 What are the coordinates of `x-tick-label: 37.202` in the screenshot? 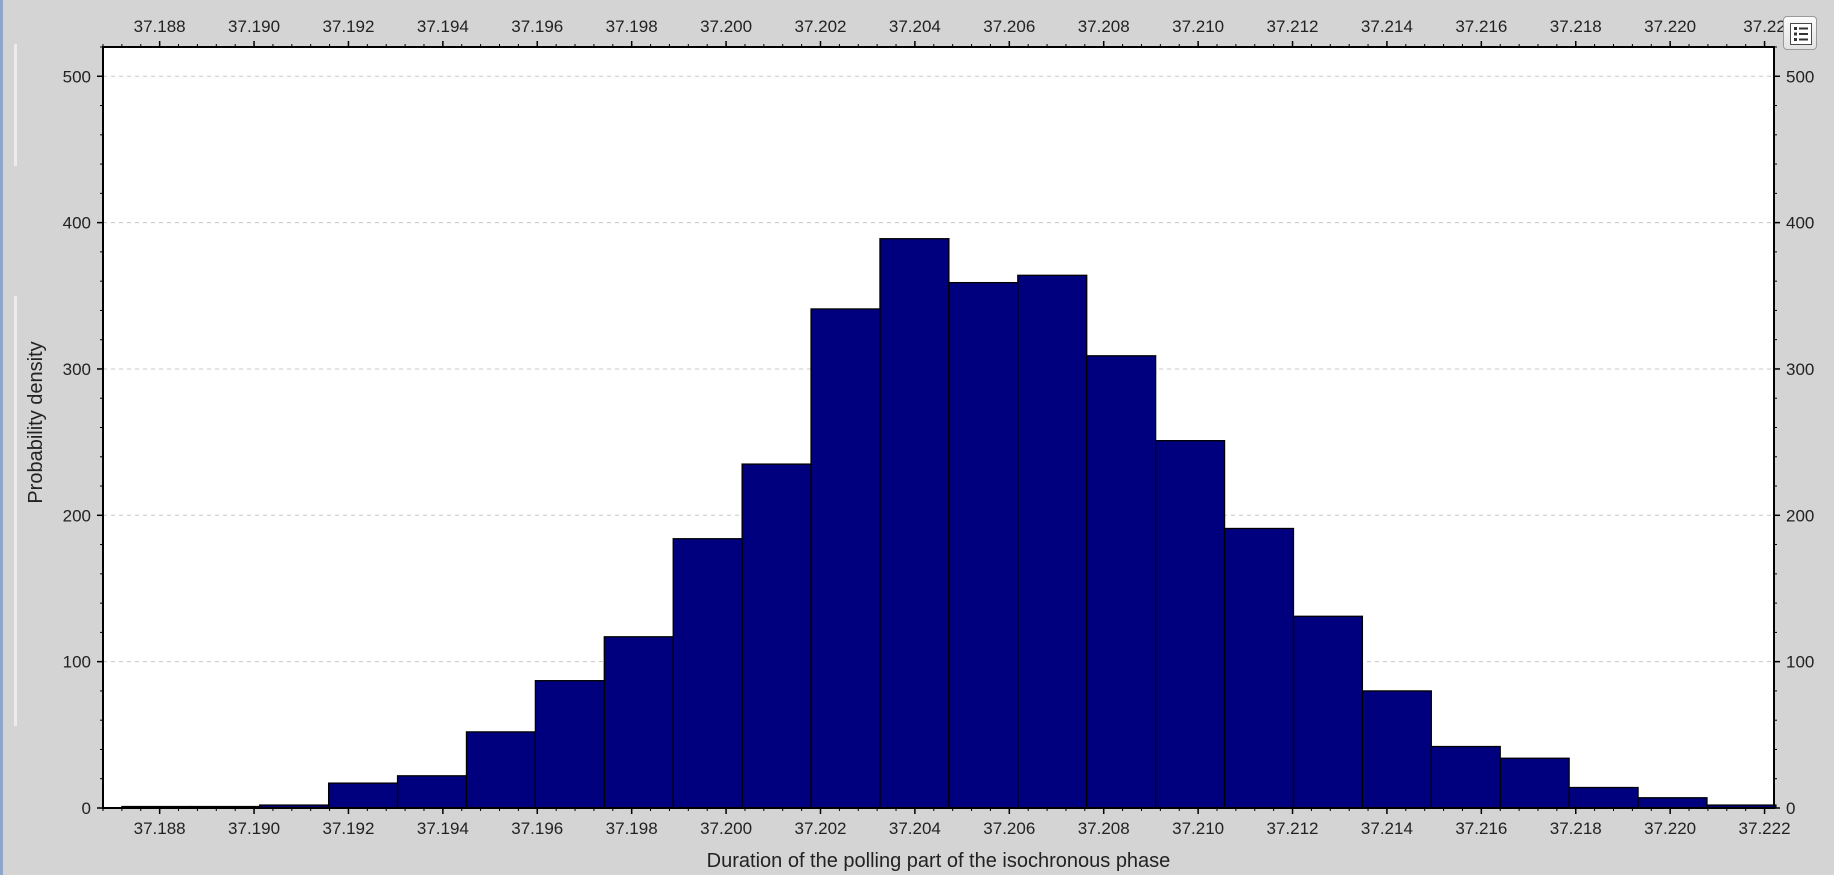 It's located at (820, 828).